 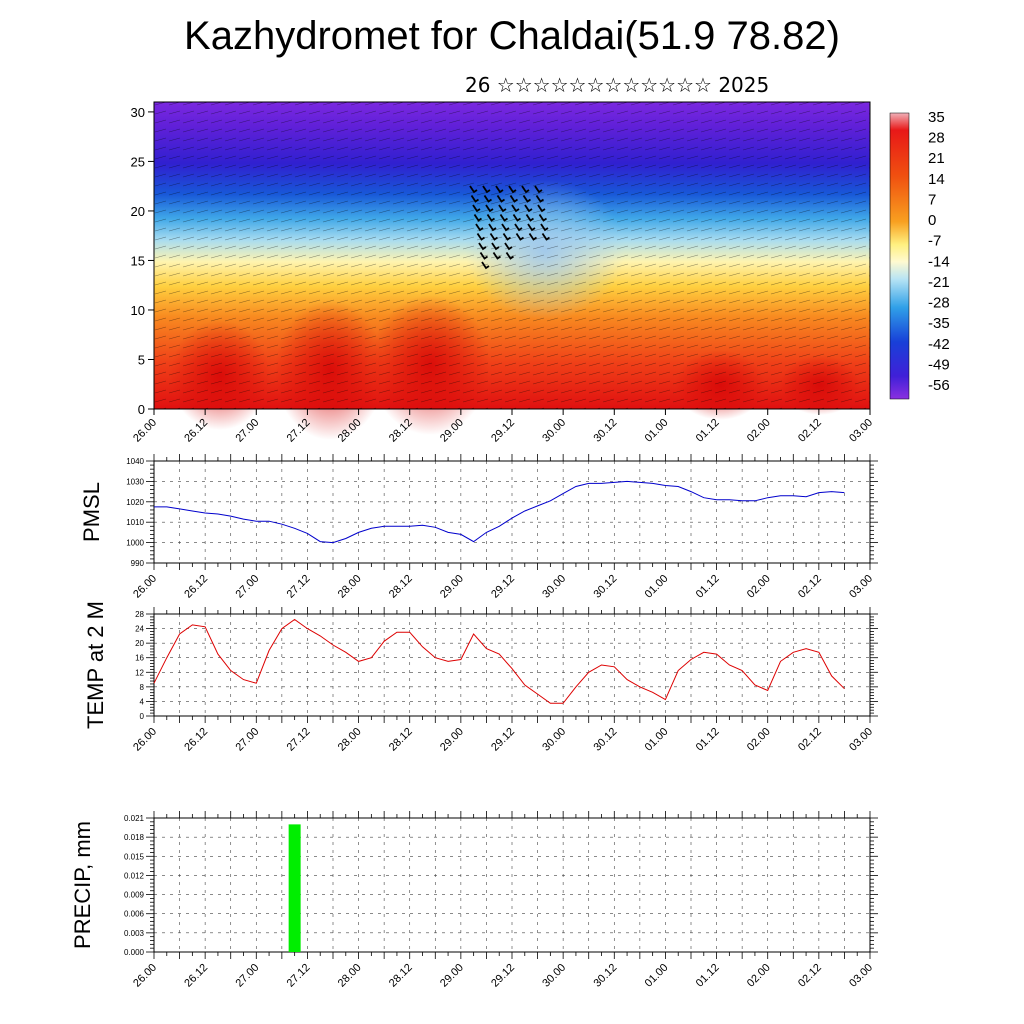 What do you see at coordinates (708, 740) in the screenshot?
I see `x-tick-label: 01.12` at bounding box center [708, 740].